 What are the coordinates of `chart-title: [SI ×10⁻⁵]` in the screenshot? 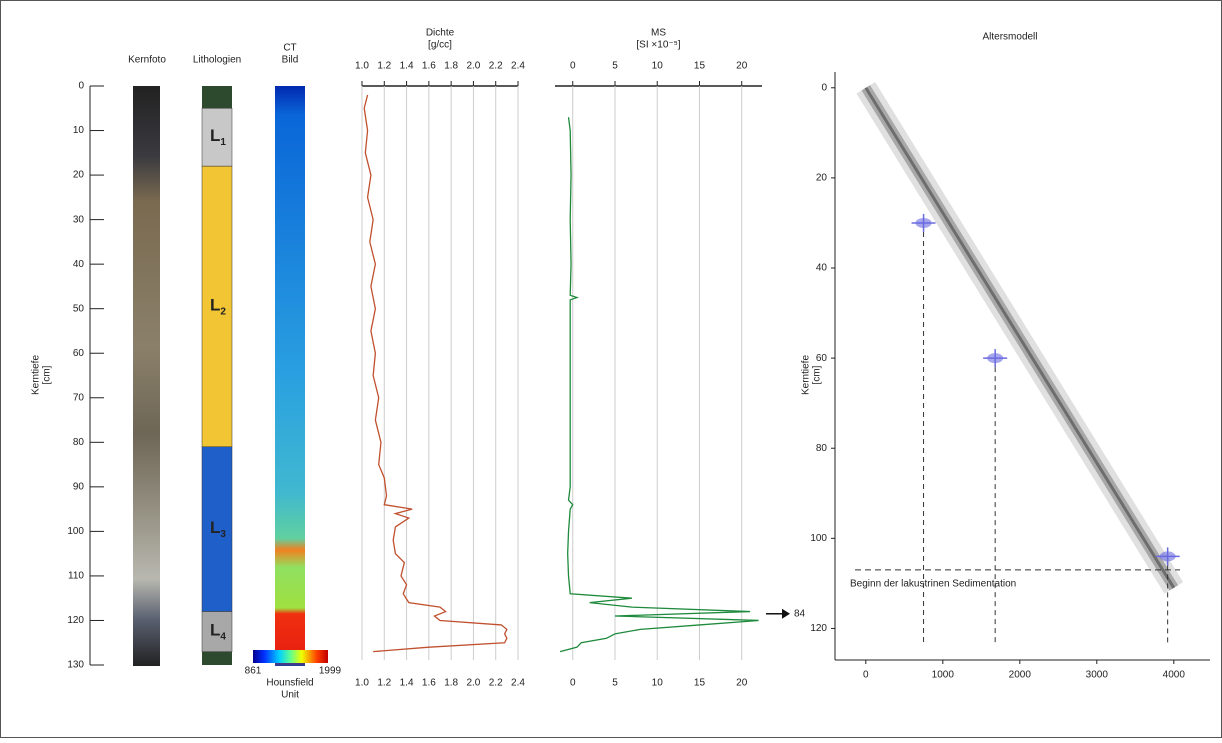 It's located at (658, 45).